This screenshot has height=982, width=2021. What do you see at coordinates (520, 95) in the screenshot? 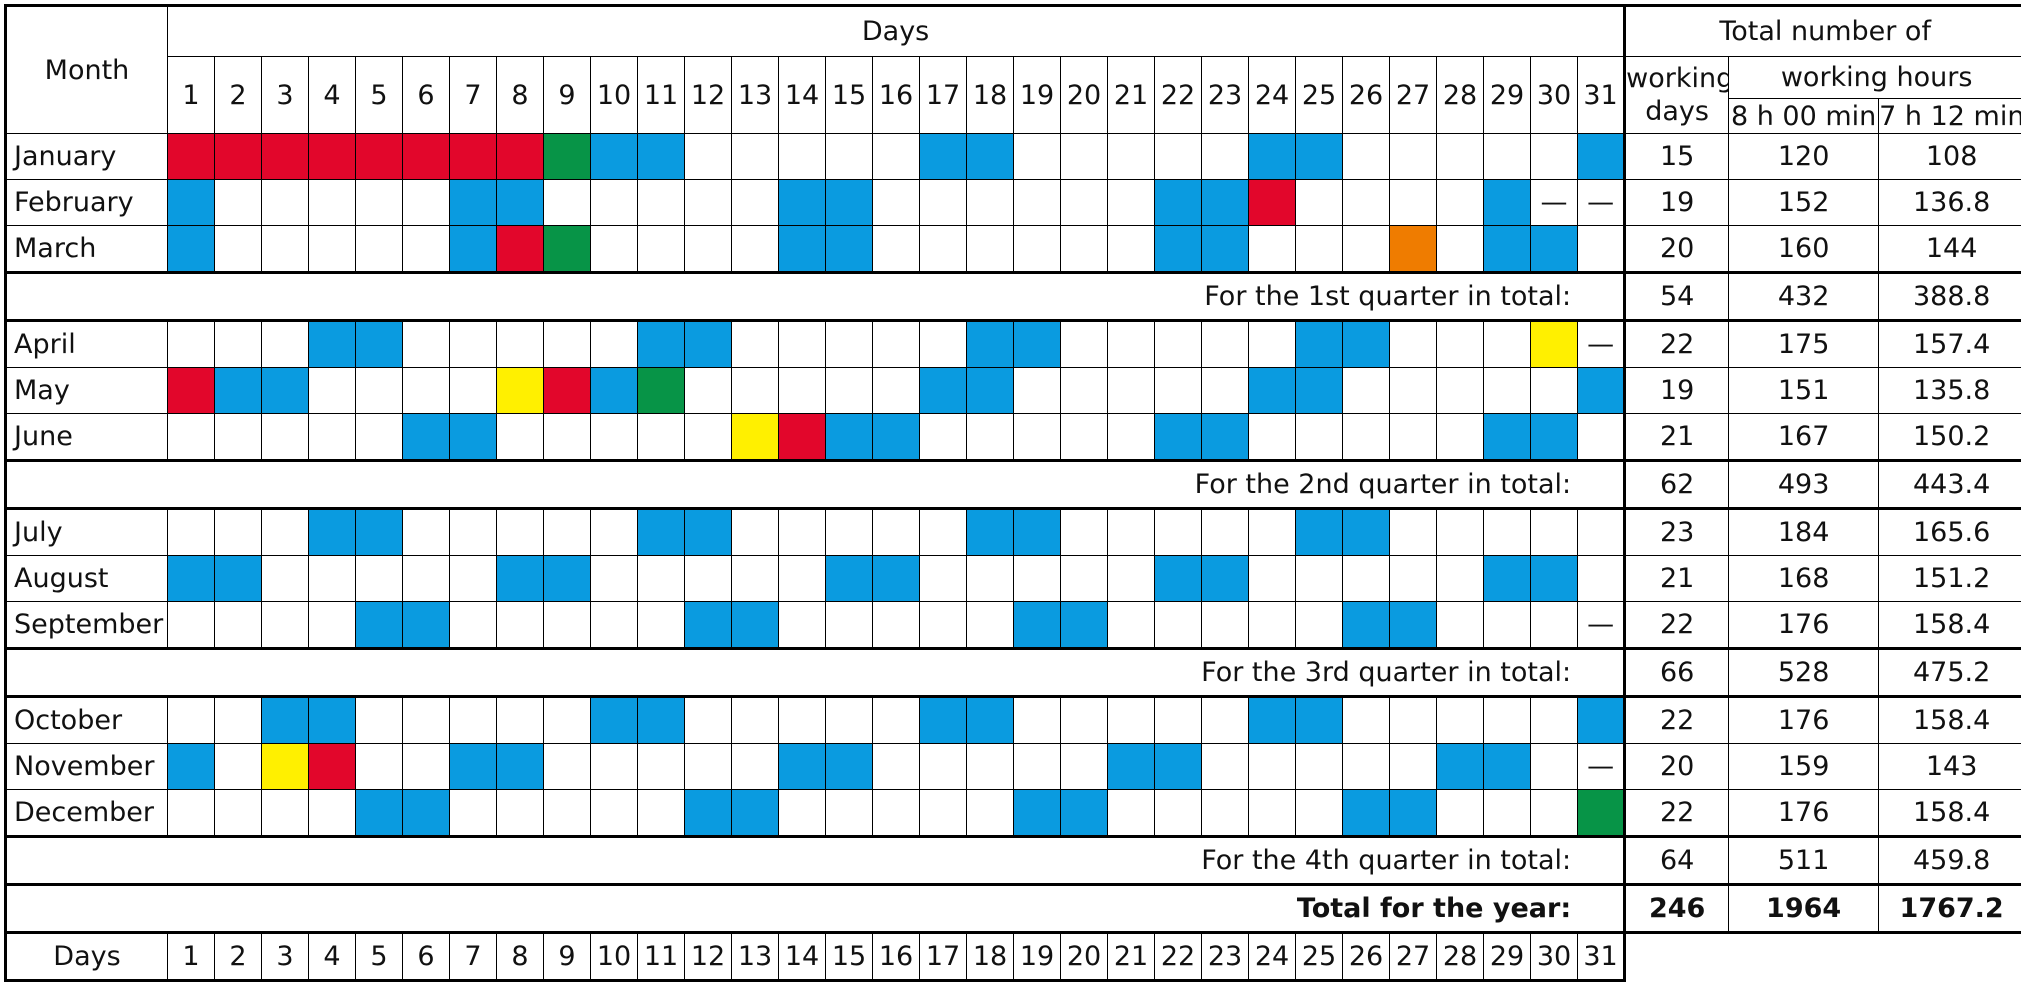
I see `day-number-header: 8` at bounding box center [520, 95].